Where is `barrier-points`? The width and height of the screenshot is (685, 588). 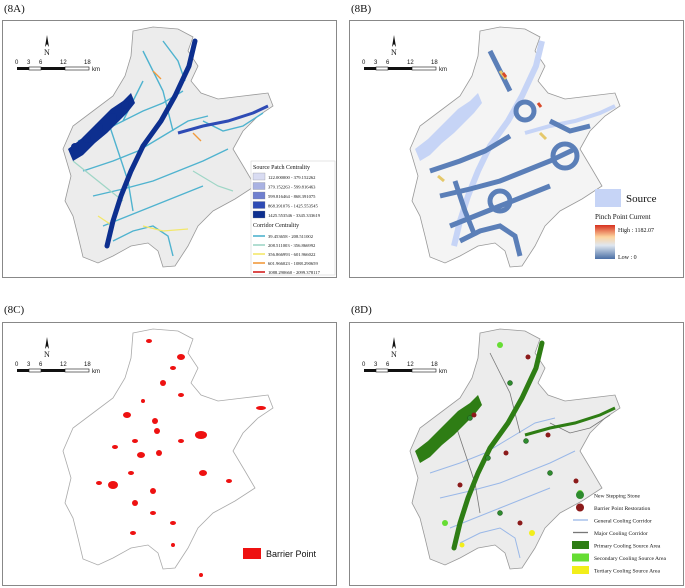 barrier-points is located at coordinates (181, 458).